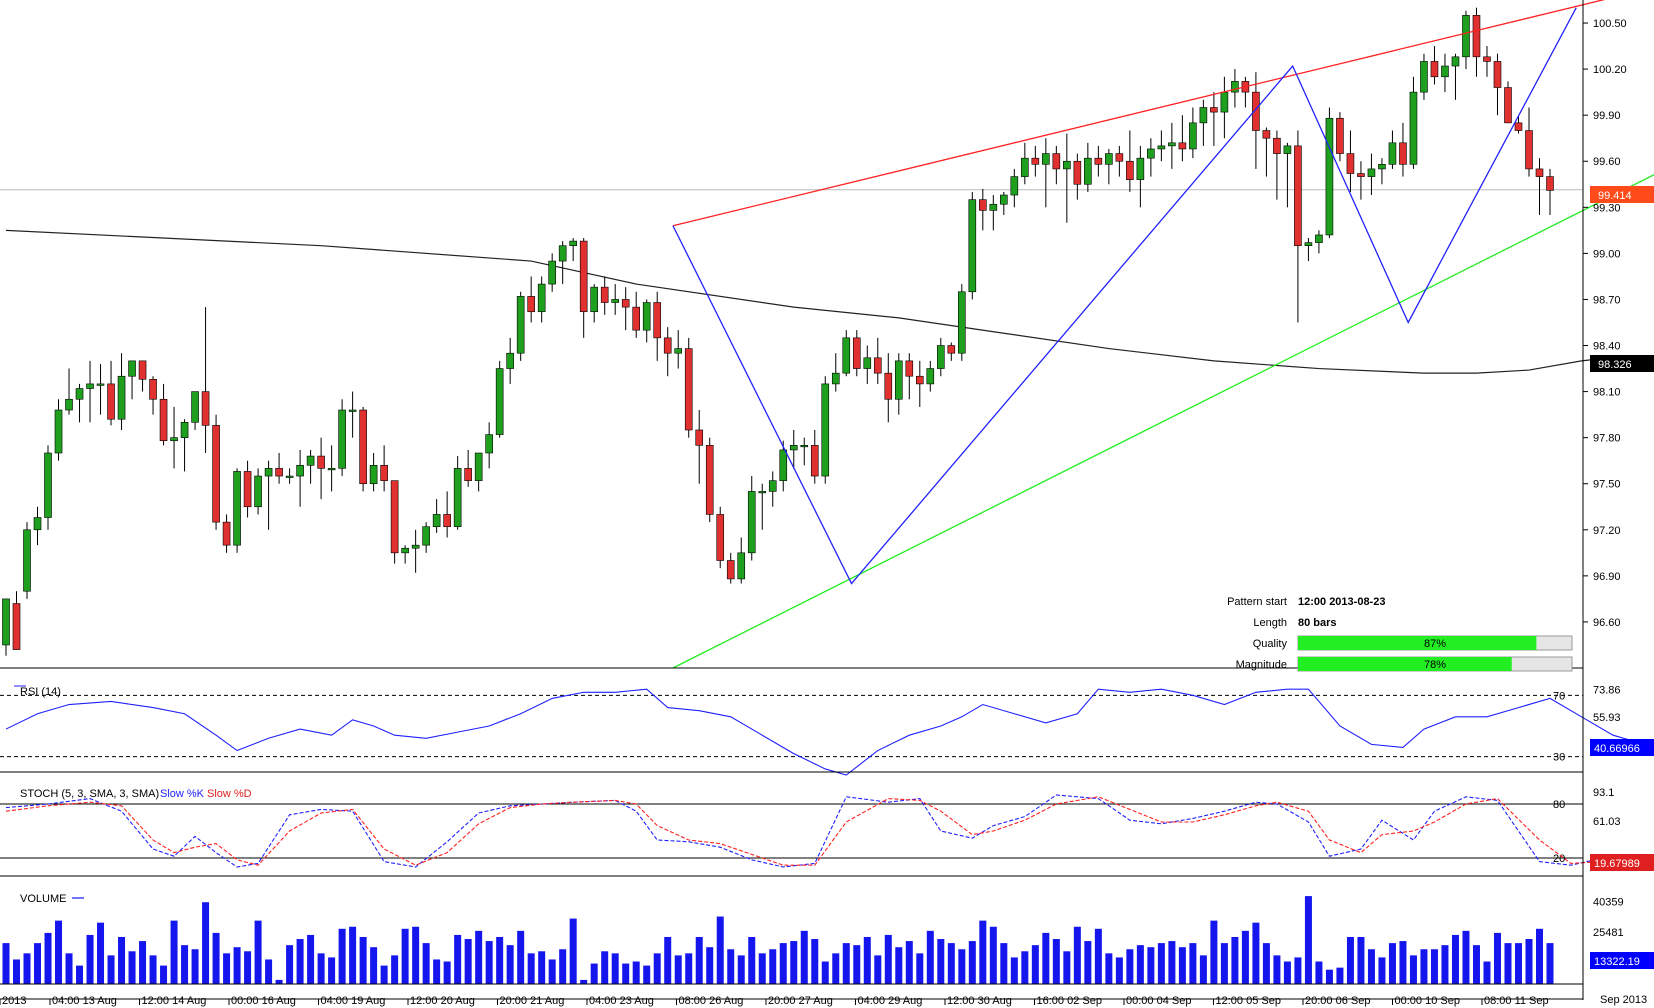  What do you see at coordinates (1623, 1000) in the screenshot?
I see `x-axis-right-label: Sep 2013` at bounding box center [1623, 1000].